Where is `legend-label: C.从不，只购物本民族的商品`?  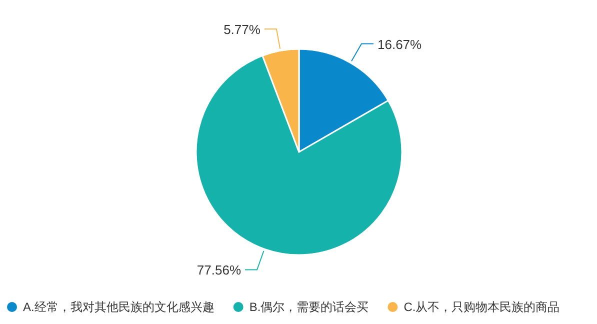
legend-label: C.从不，只购物本民族的商品 is located at coordinates (482, 307).